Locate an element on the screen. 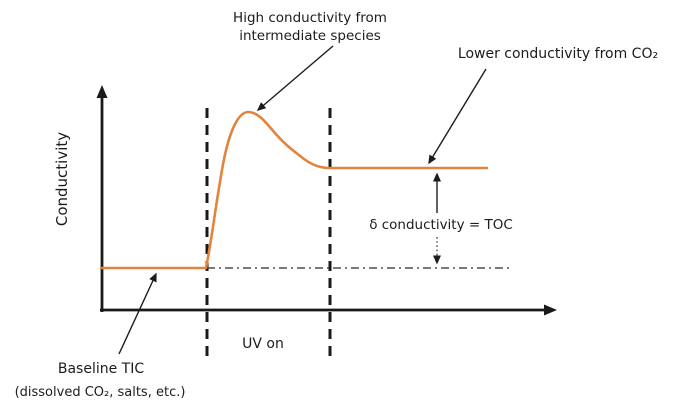 Image resolution: width=673 pixels, height=408 pixels. high-conductivity-label-line2: intermediate species is located at coordinates (310, 36).